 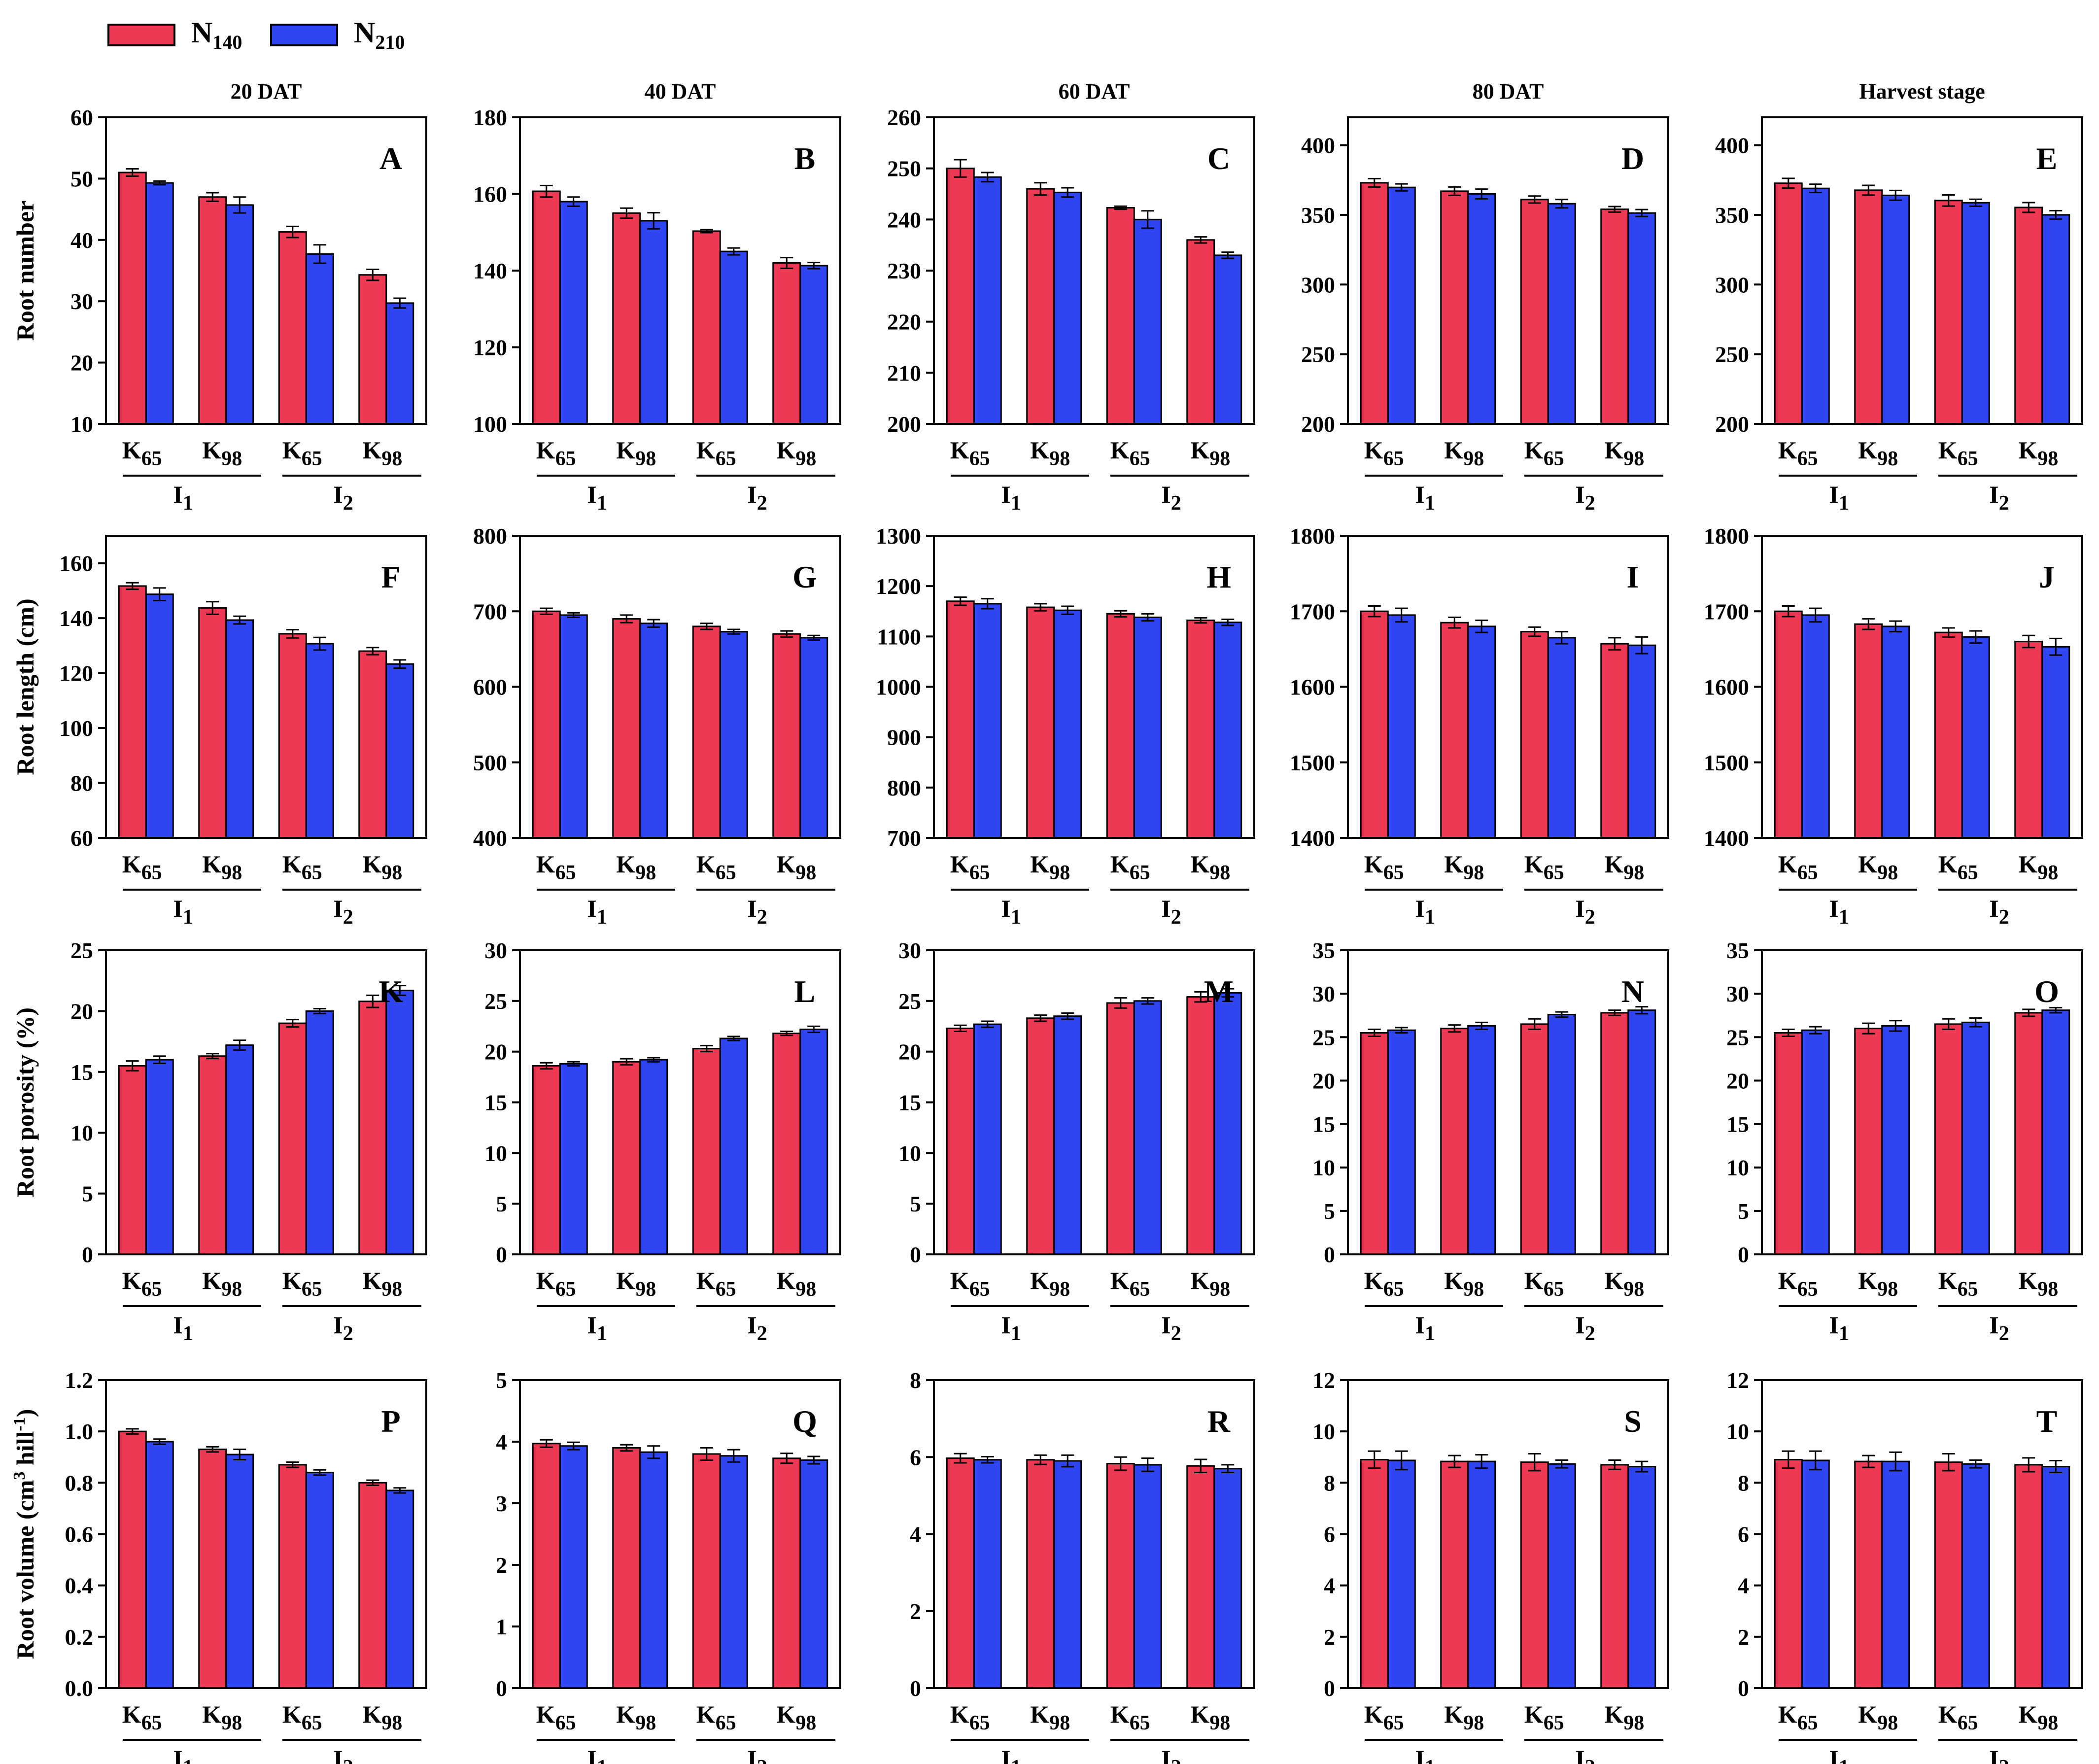 I want to click on panel-letter-part: O, so click(x=2046, y=991).